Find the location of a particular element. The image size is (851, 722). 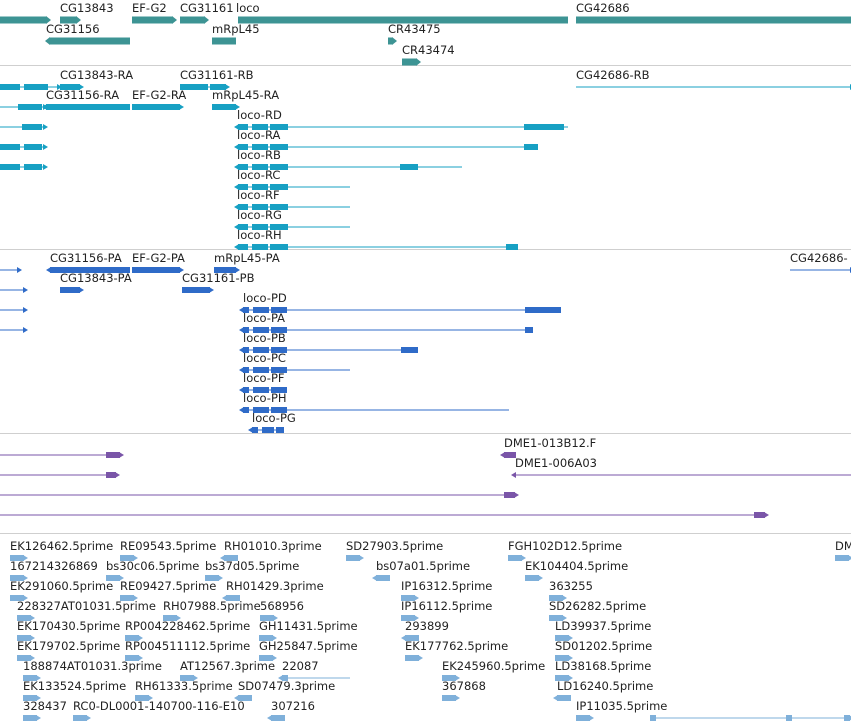

feature-label: SD26282.5prime is located at coordinates (598, 606).